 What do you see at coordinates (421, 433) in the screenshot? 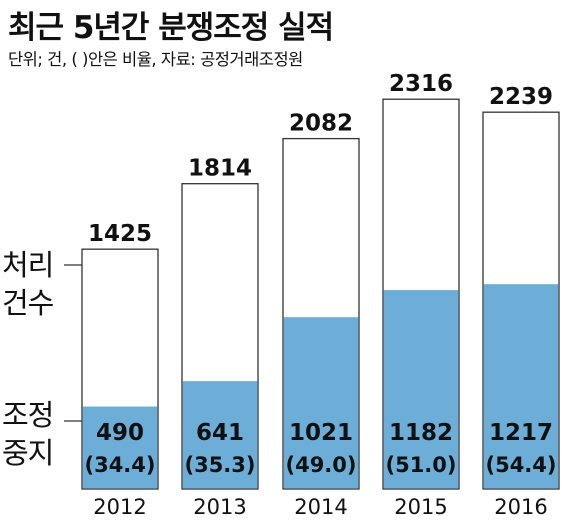
I see `data-label-stopped: 1182` at bounding box center [421, 433].